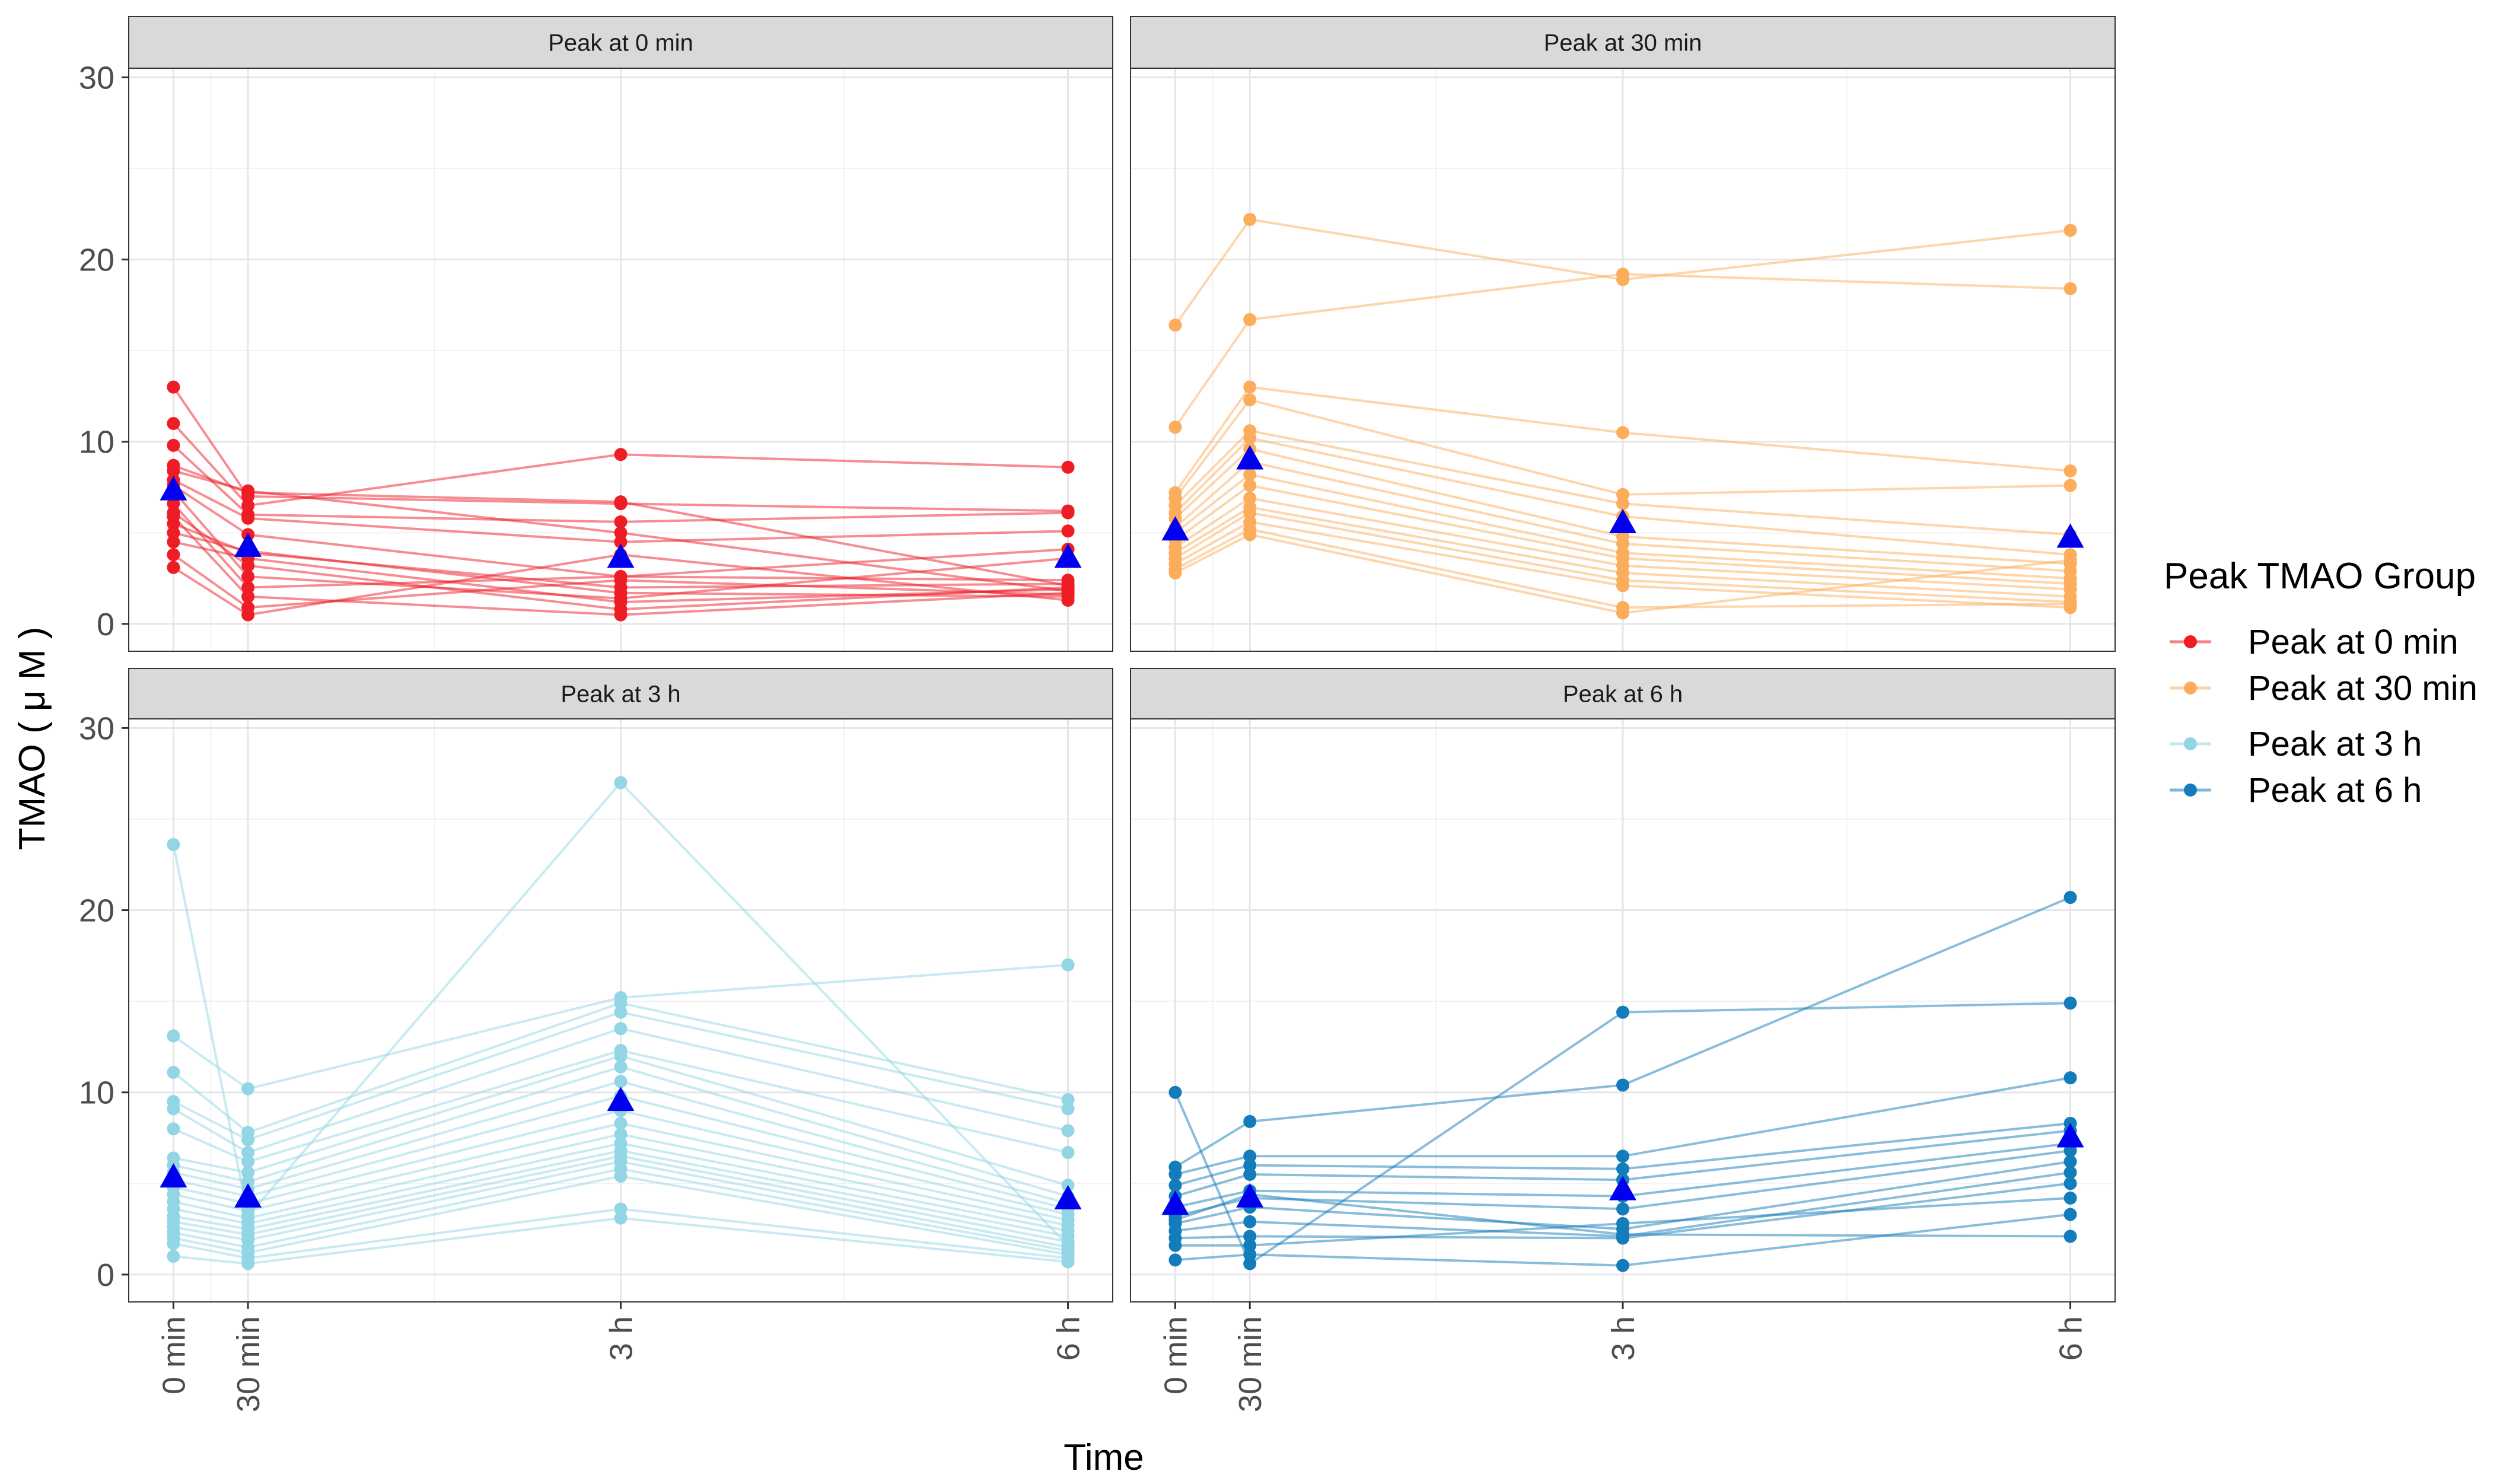 This screenshot has width=2519, height=1484. Describe the element at coordinates (2362, 689) in the screenshot. I see `legend-label: Peak at 30 min` at that location.